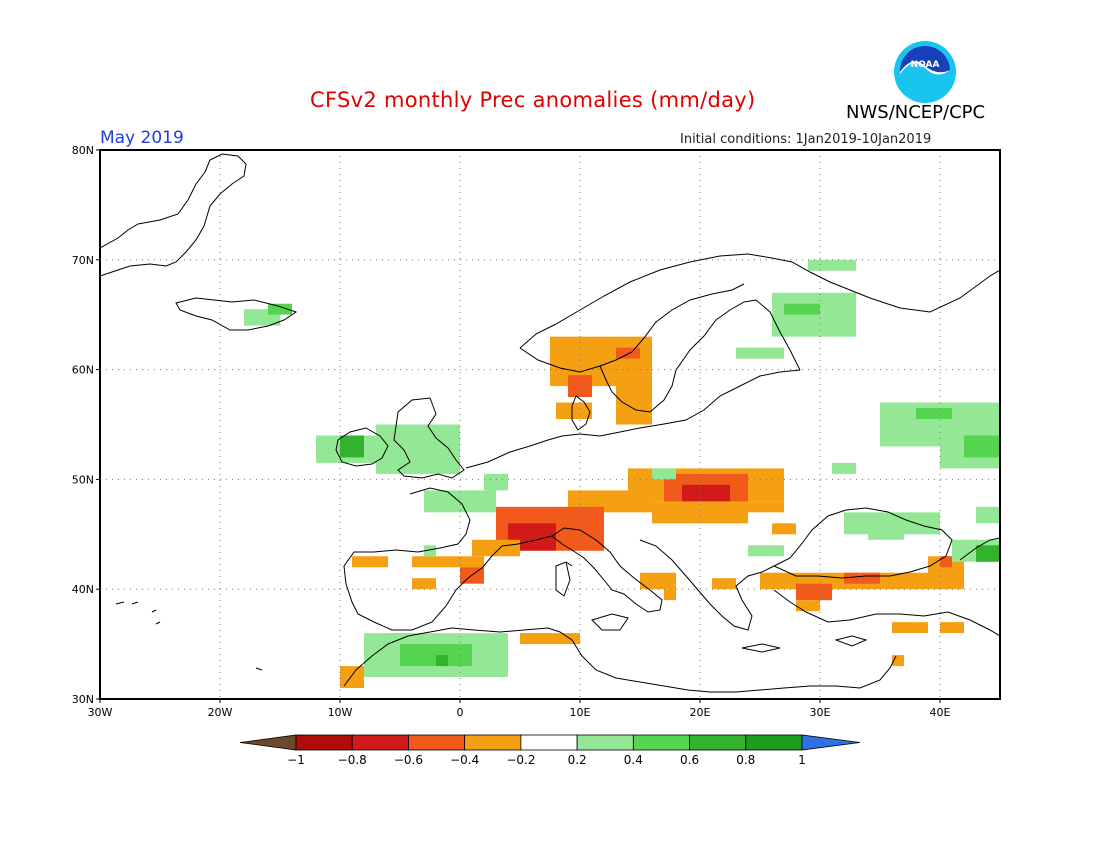 This screenshot has height=850, width=1100. I want to click on noaa-logo: NOAA, so click(925, 72).